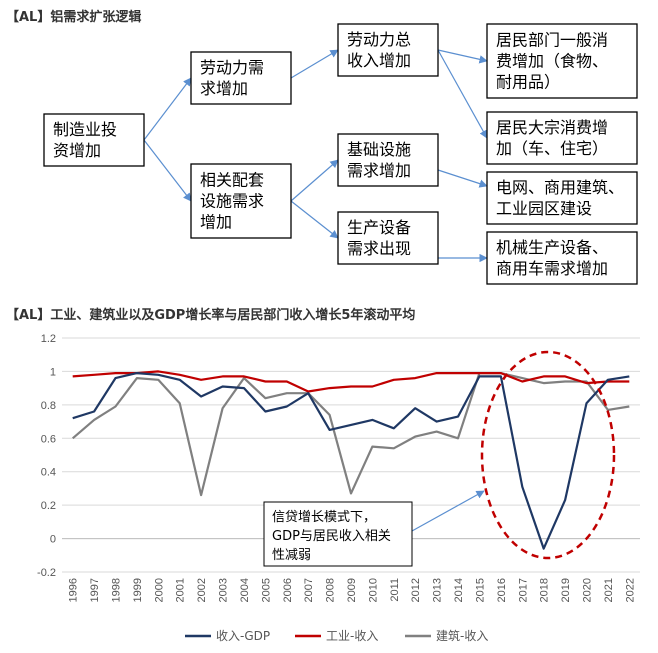 This screenshot has height=653, width=658. Describe the element at coordinates (85, 129) in the screenshot. I see `diagram-box-text: 制造业投` at that location.